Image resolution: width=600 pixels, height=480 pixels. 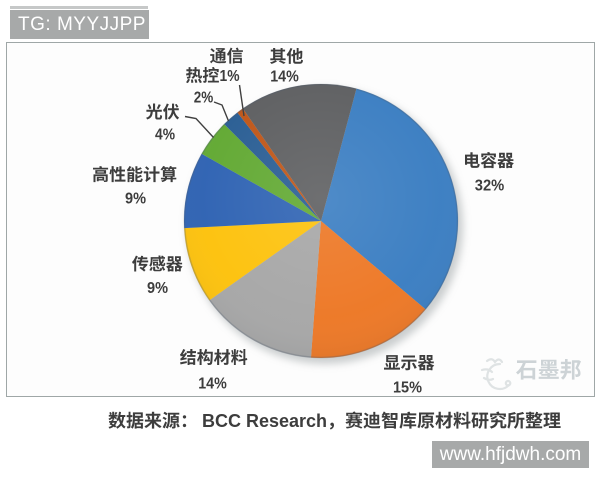 I want to click on svg-text: 2%, so click(x=204, y=98).